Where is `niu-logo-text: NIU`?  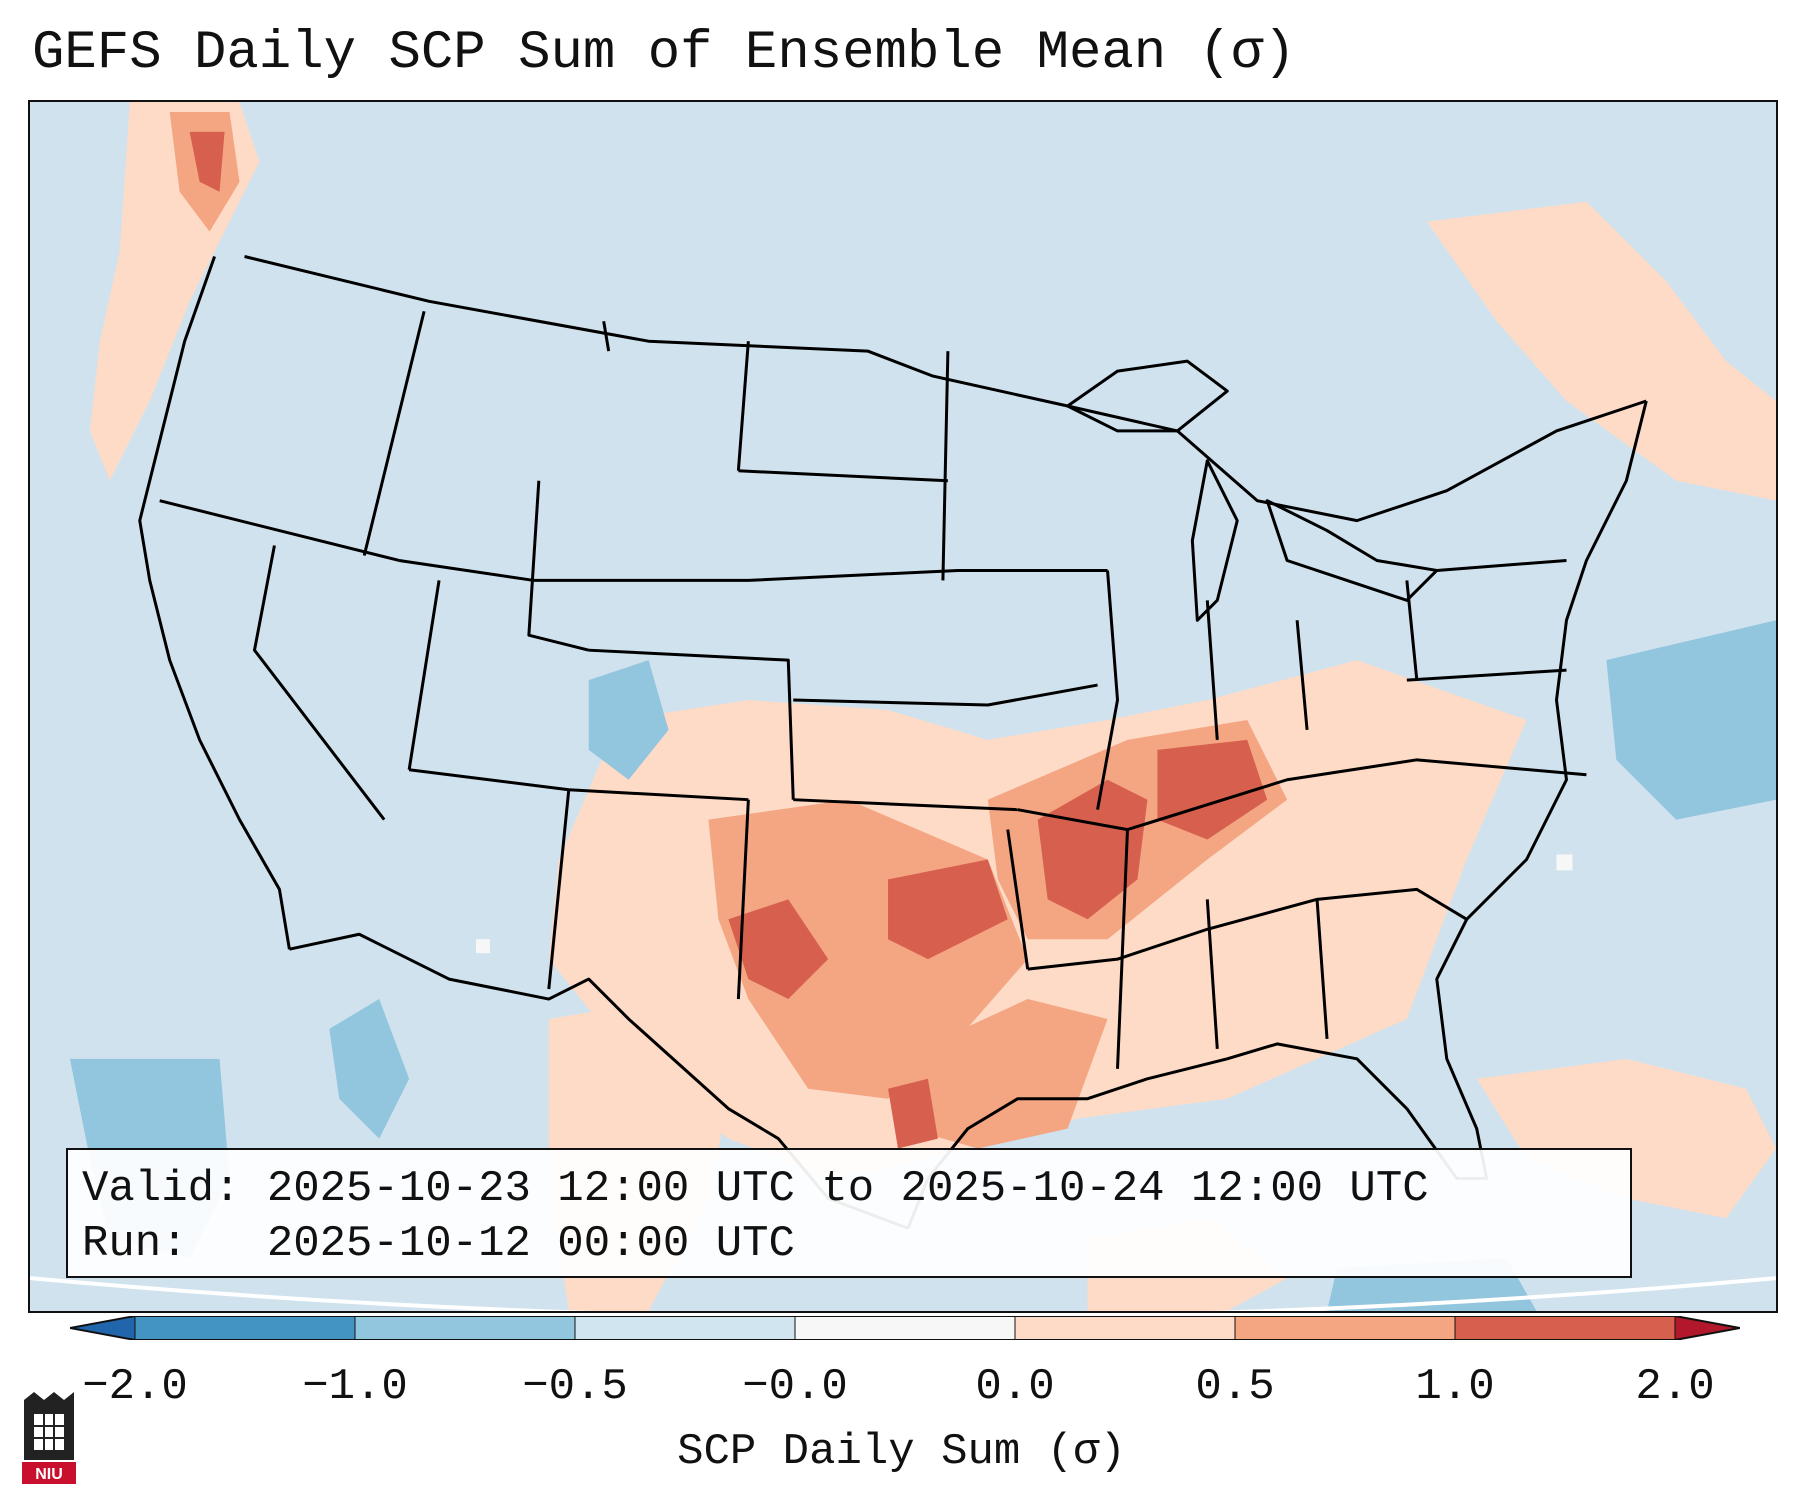
niu-logo-text: NIU is located at coordinates (49, 1474).